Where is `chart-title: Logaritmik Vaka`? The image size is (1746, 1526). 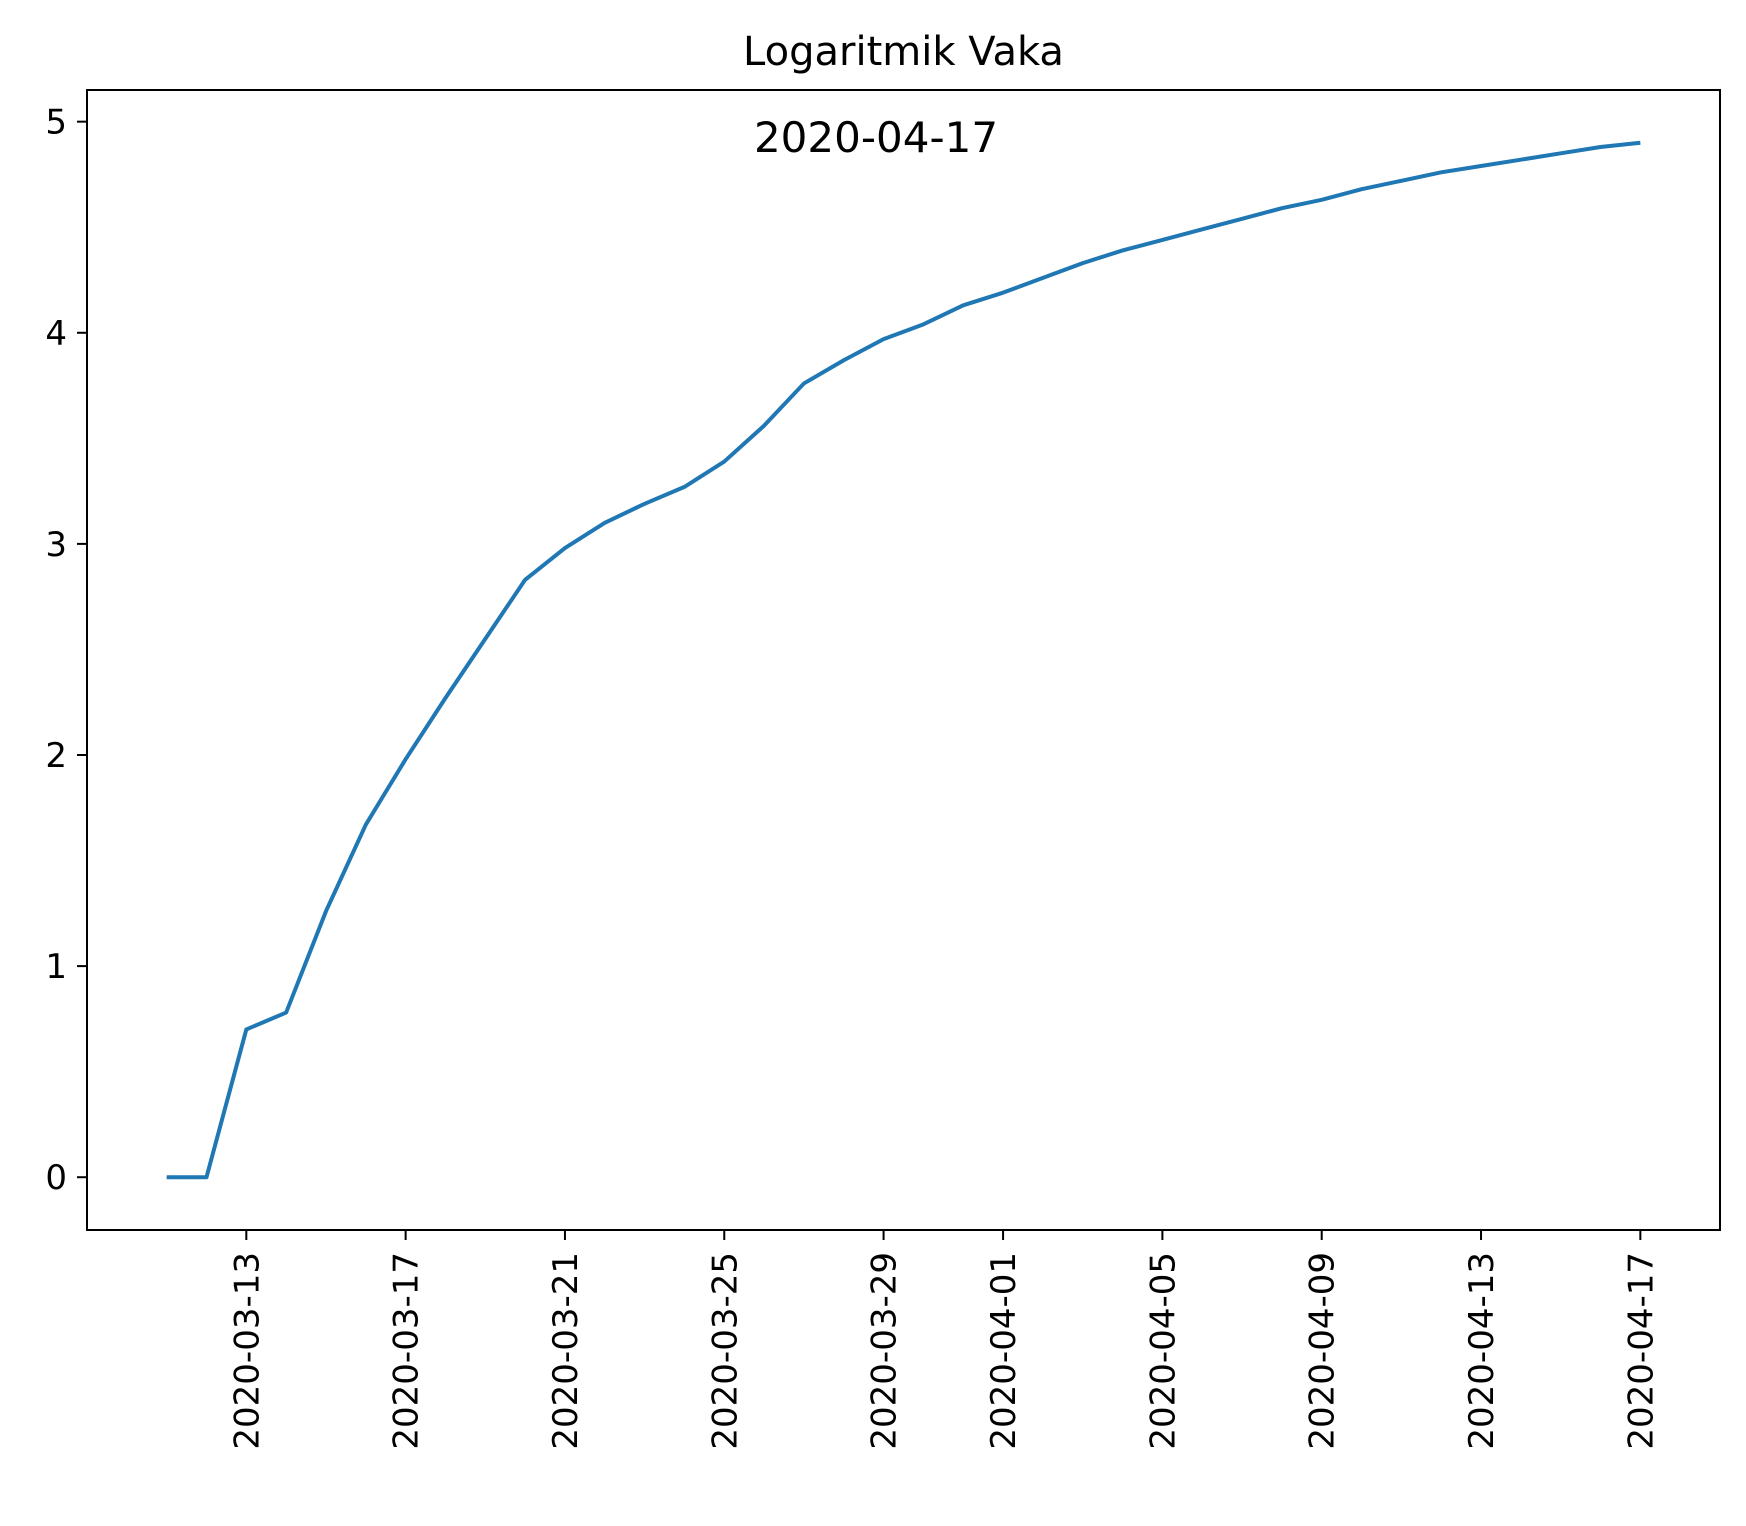 chart-title: Logaritmik Vaka is located at coordinates (903, 52).